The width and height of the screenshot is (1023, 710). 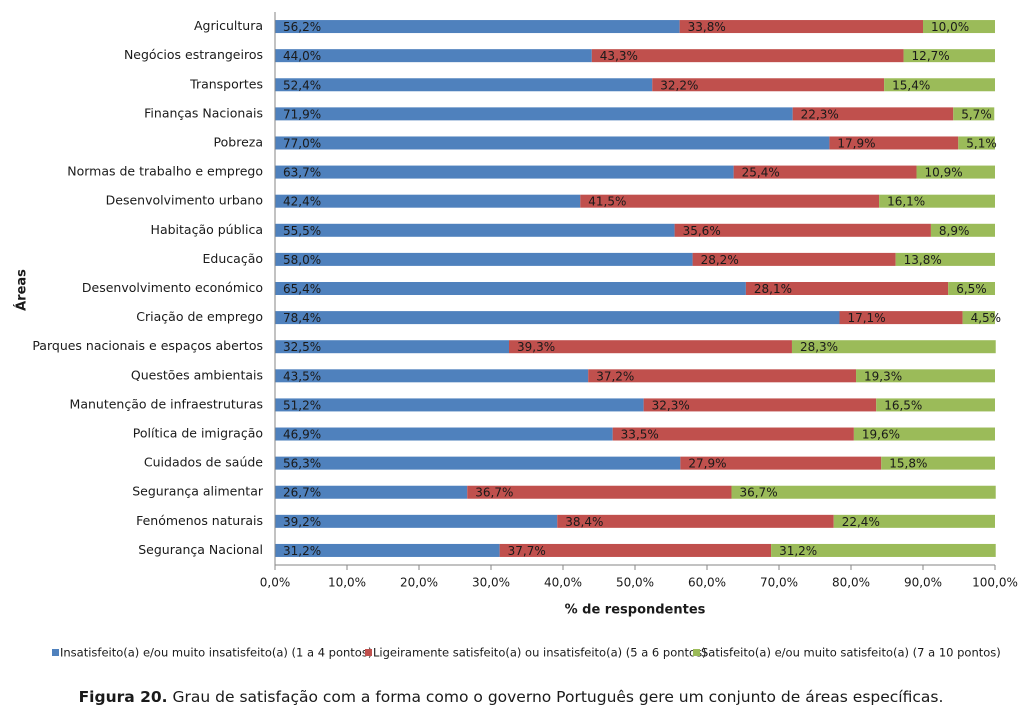 I want to click on data-label: 44,0%, so click(x=302, y=56).